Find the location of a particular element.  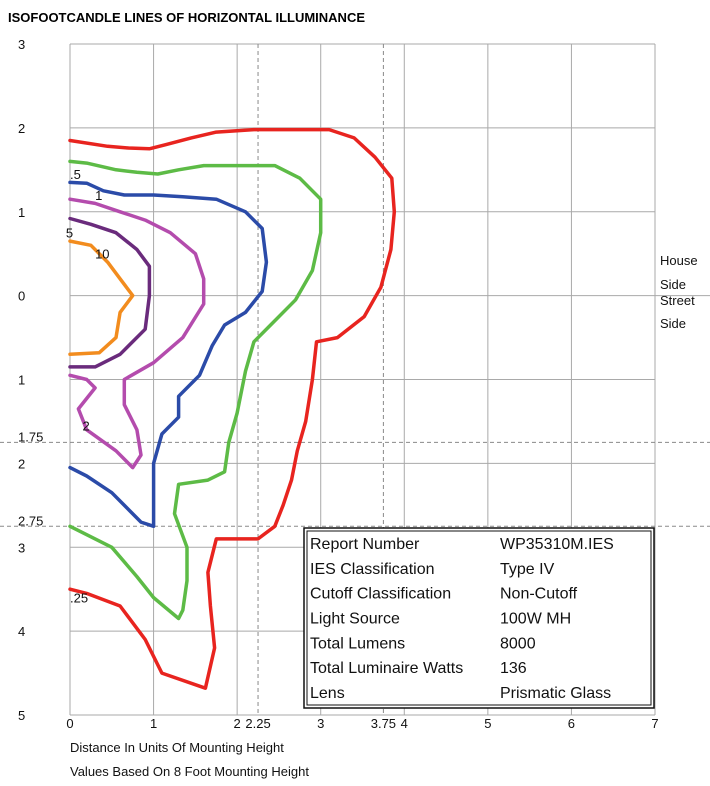

x-tick-label: 2.25 is located at coordinates (257, 723).